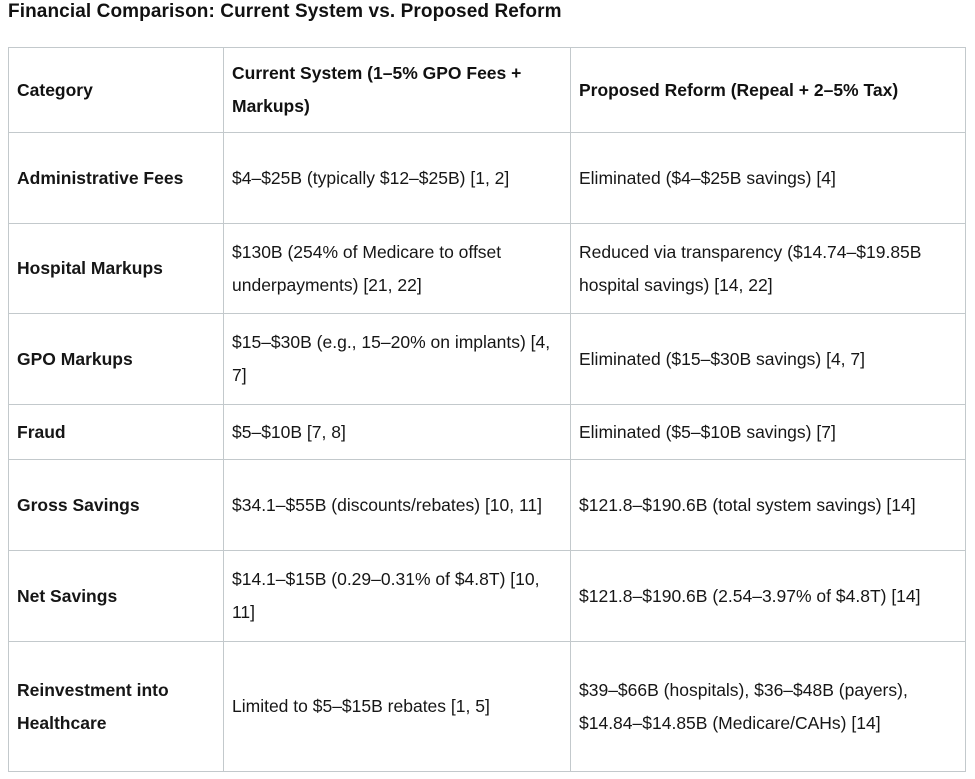 This screenshot has width=975, height=779. What do you see at coordinates (116, 505) in the screenshot?
I see `category-cell: Gross Savings` at bounding box center [116, 505].